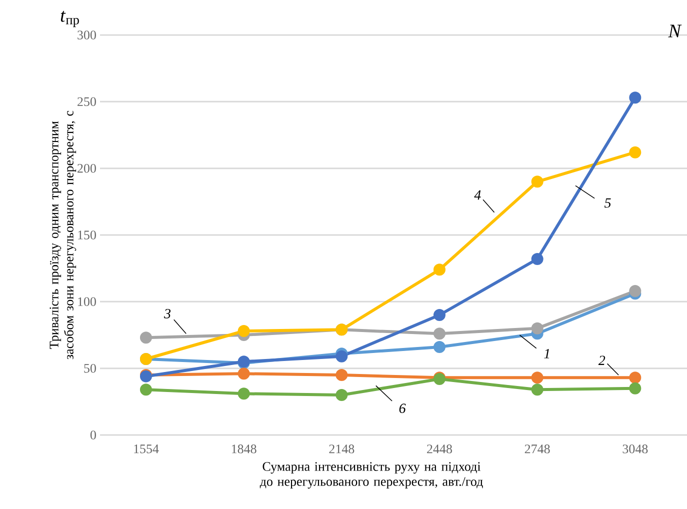  What do you see at coordinates (607, 203) in the screenshot?
I see `series-label: 5` at bounding box center [607, 203].